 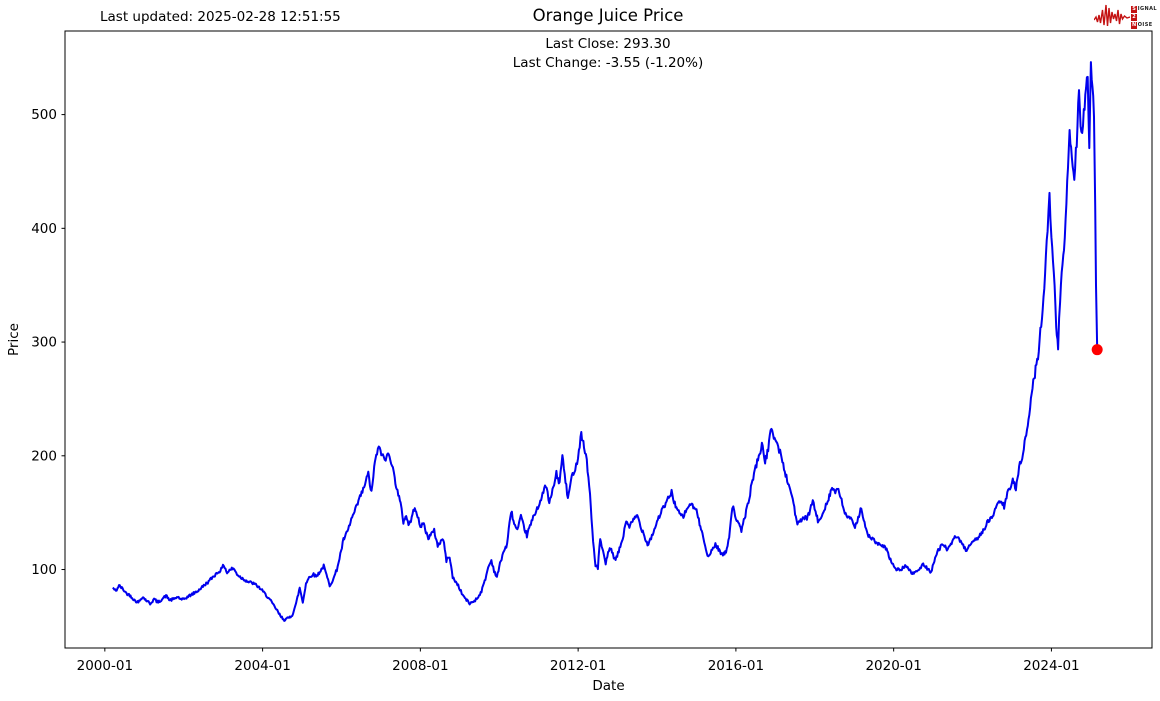 What do you see at coordinates (220, 17) in the screenshot?
I see `last-updated-text: Last updated: 2025-02-28 12:51:55` at bounding box center [220, 17].